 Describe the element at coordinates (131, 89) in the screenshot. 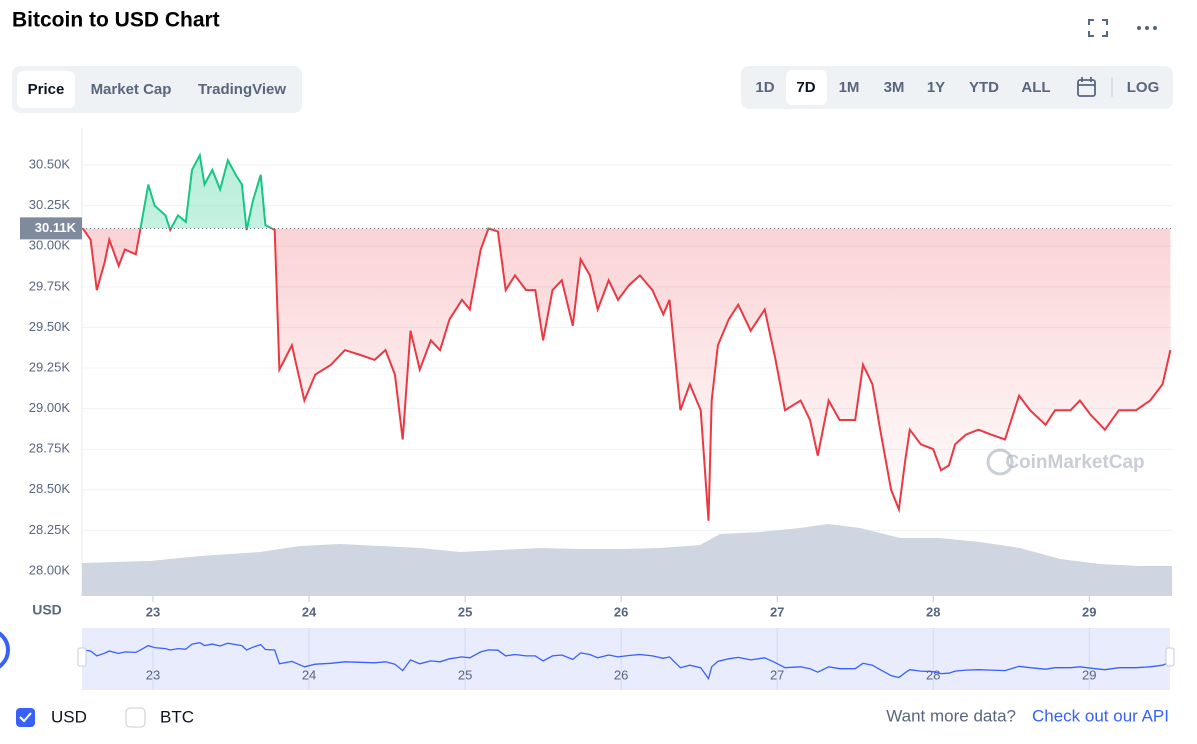

I see `tab: Market Cap` at that location.